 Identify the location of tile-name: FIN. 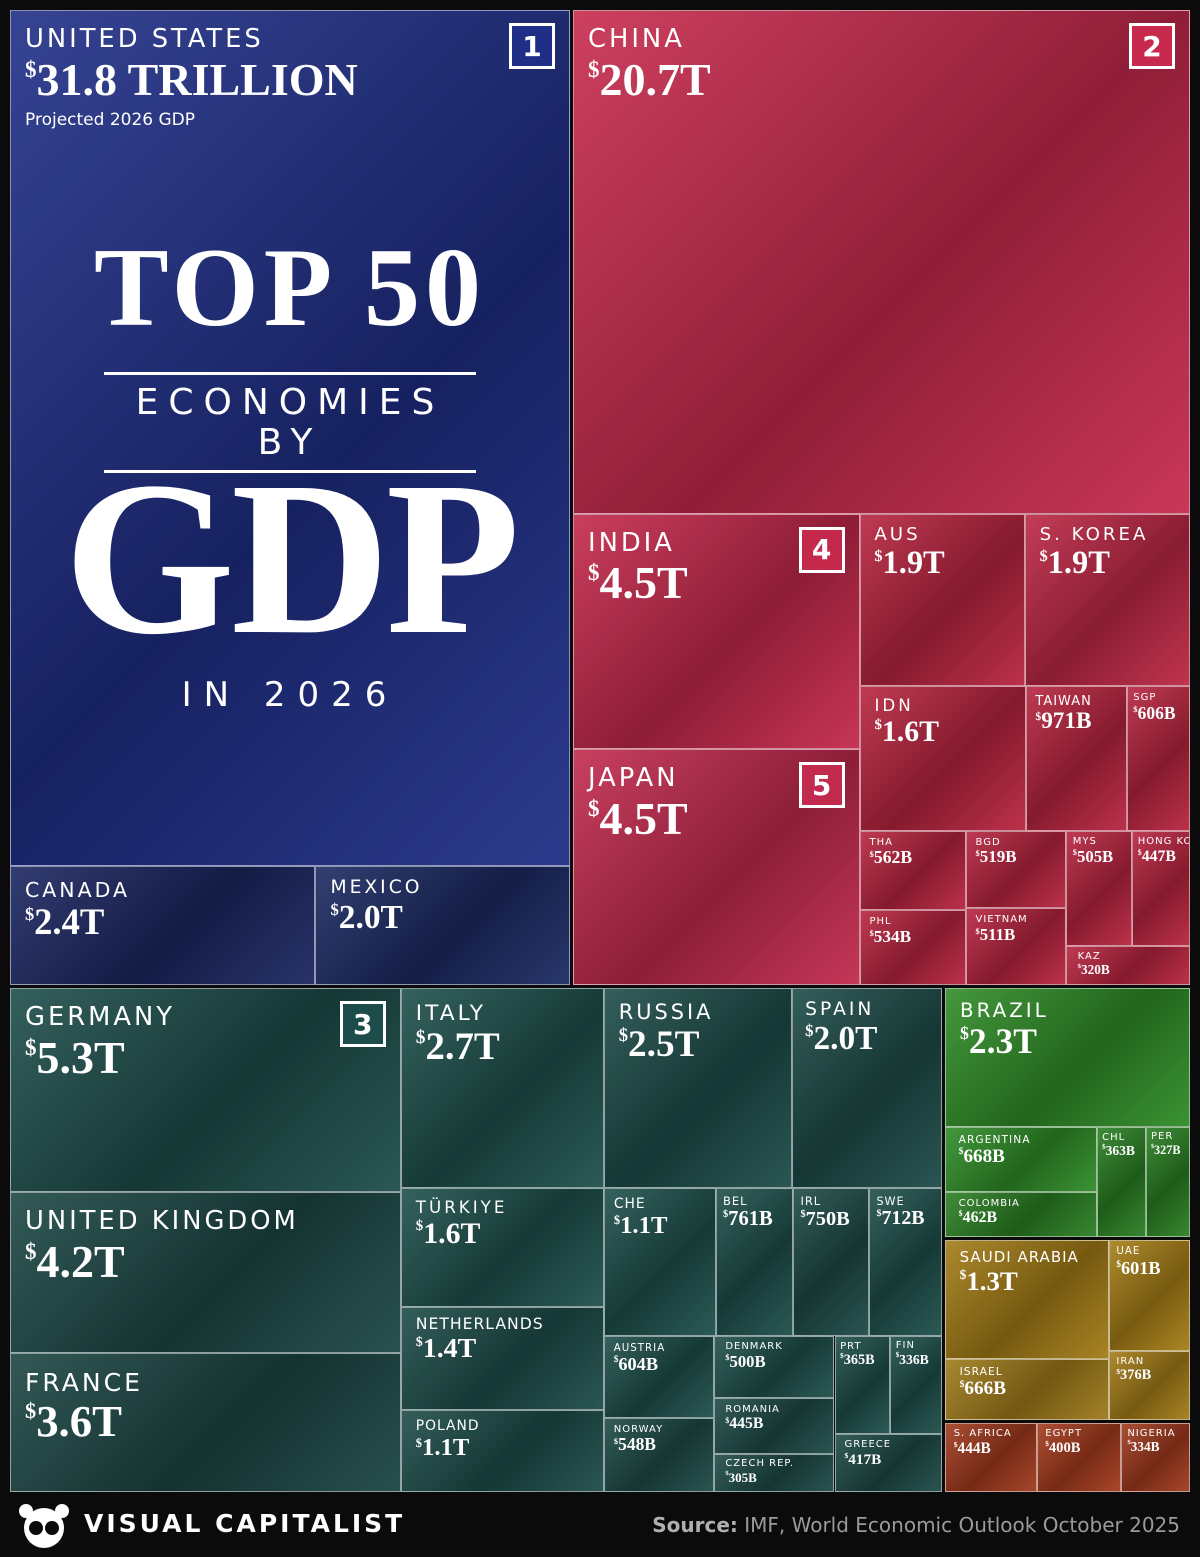
(905, 1346).